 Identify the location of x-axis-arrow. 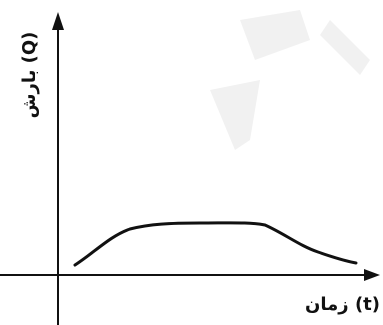
(372, 275).